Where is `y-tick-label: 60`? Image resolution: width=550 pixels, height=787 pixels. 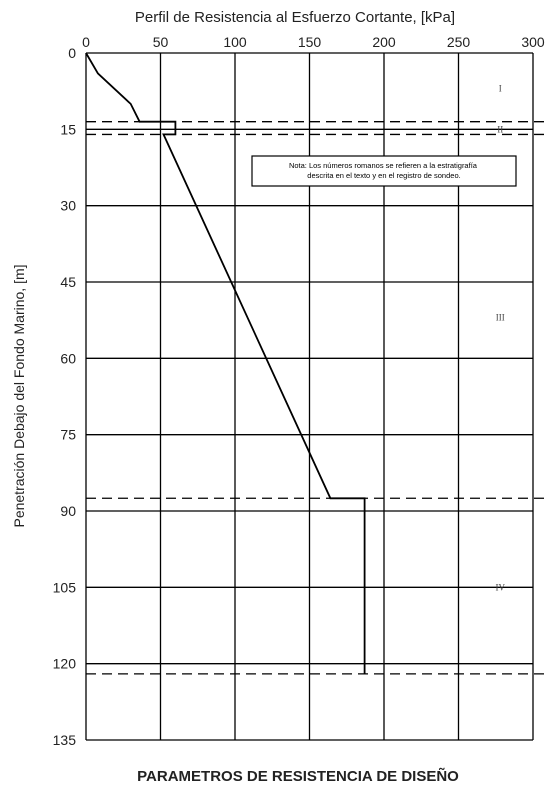 y-tick-label: 60 is located at coordinates (68, 358).